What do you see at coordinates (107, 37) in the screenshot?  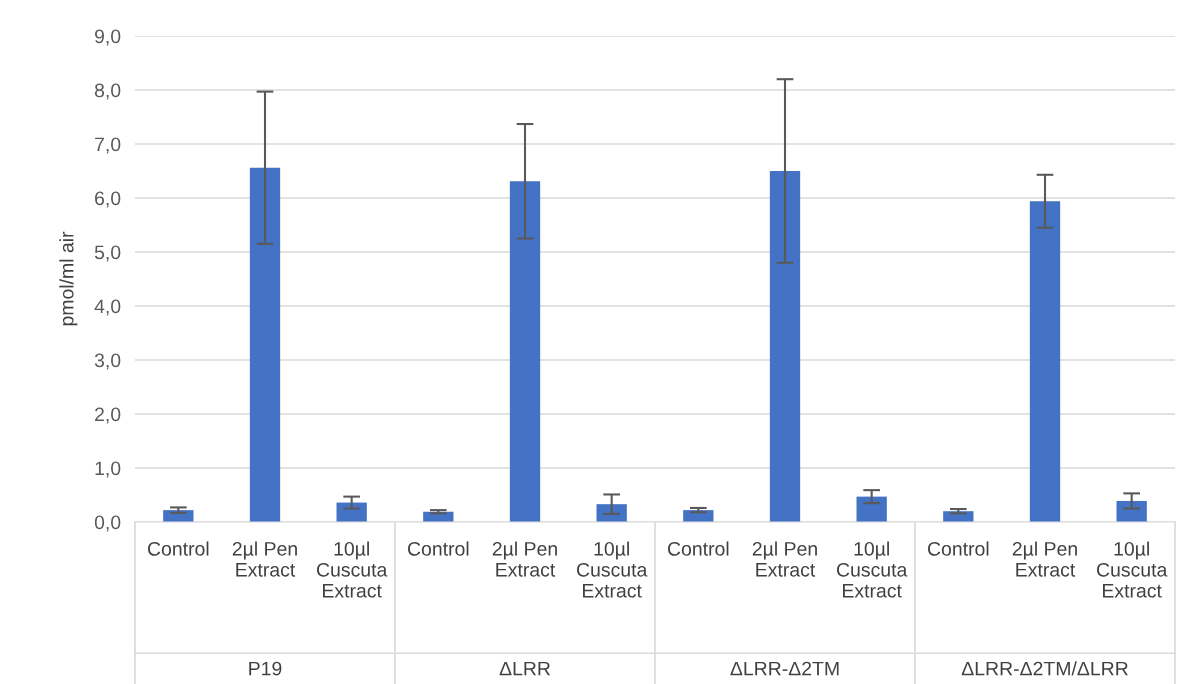 I see `y-tick-label: 9,0` at bounding box center [107, 37].